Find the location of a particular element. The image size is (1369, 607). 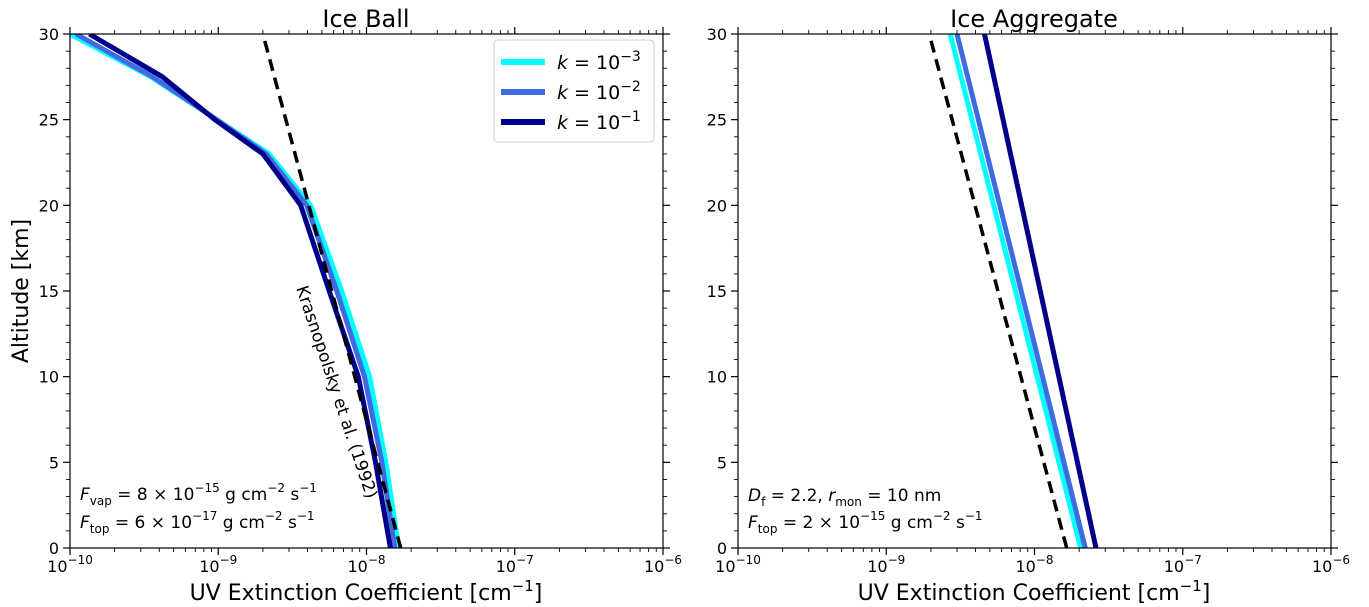

legend-box is located at coordinates (574, 91).